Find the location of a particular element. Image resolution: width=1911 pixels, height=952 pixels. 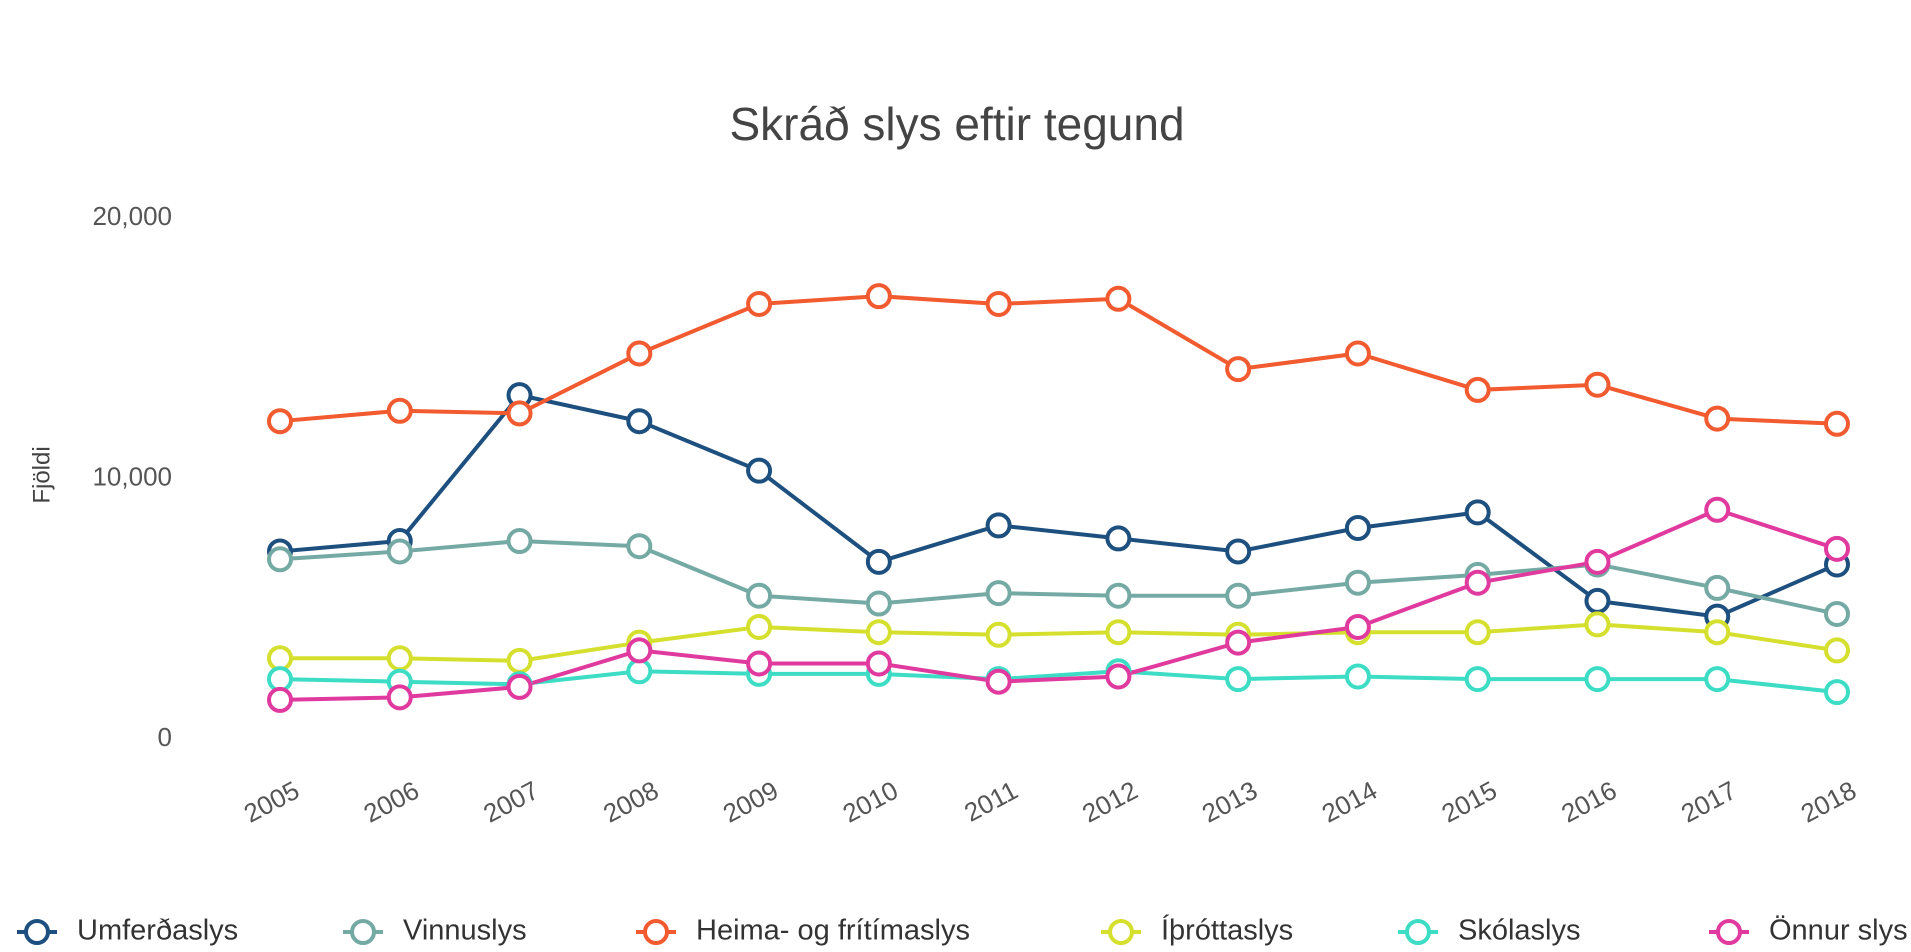

x-tick-label: 2016 is located at coordinates (1588, 802).